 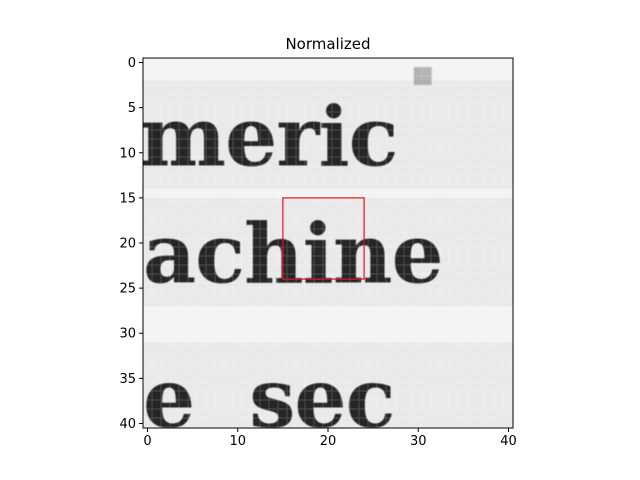 I want to click on y-tick-label: 0, so click(x=132, y=63).